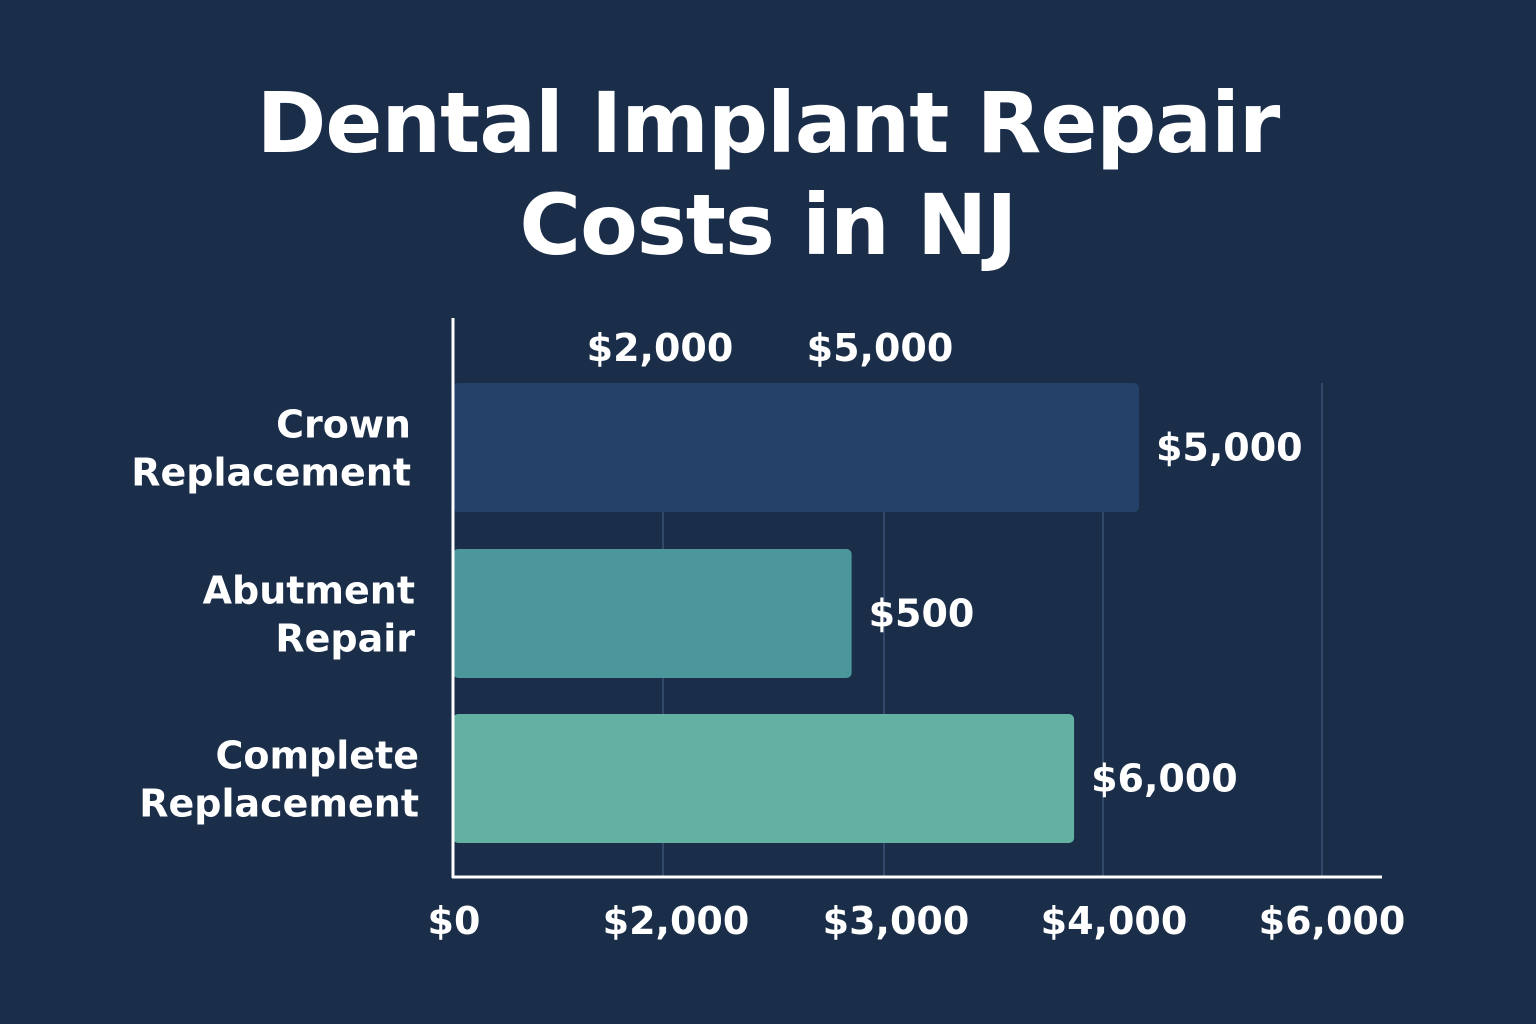 The height and width of the screenshot is (1024, 1536). What do you see at coordinates (768, 225) in the screenshot?
I see `chart-title-line-2: Costs in NJ` at bounding box center [768, 225].